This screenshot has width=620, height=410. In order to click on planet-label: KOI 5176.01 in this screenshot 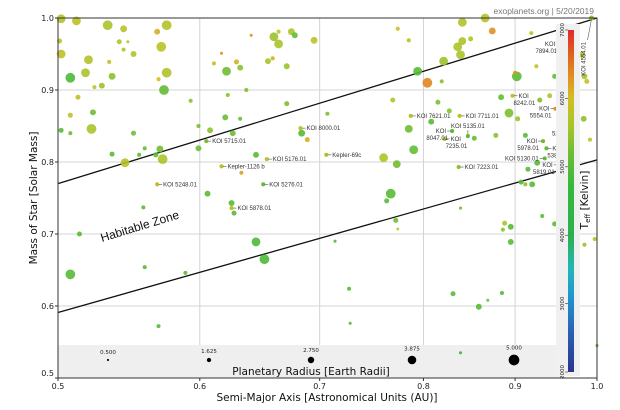, I will do `click(290, 160)`.